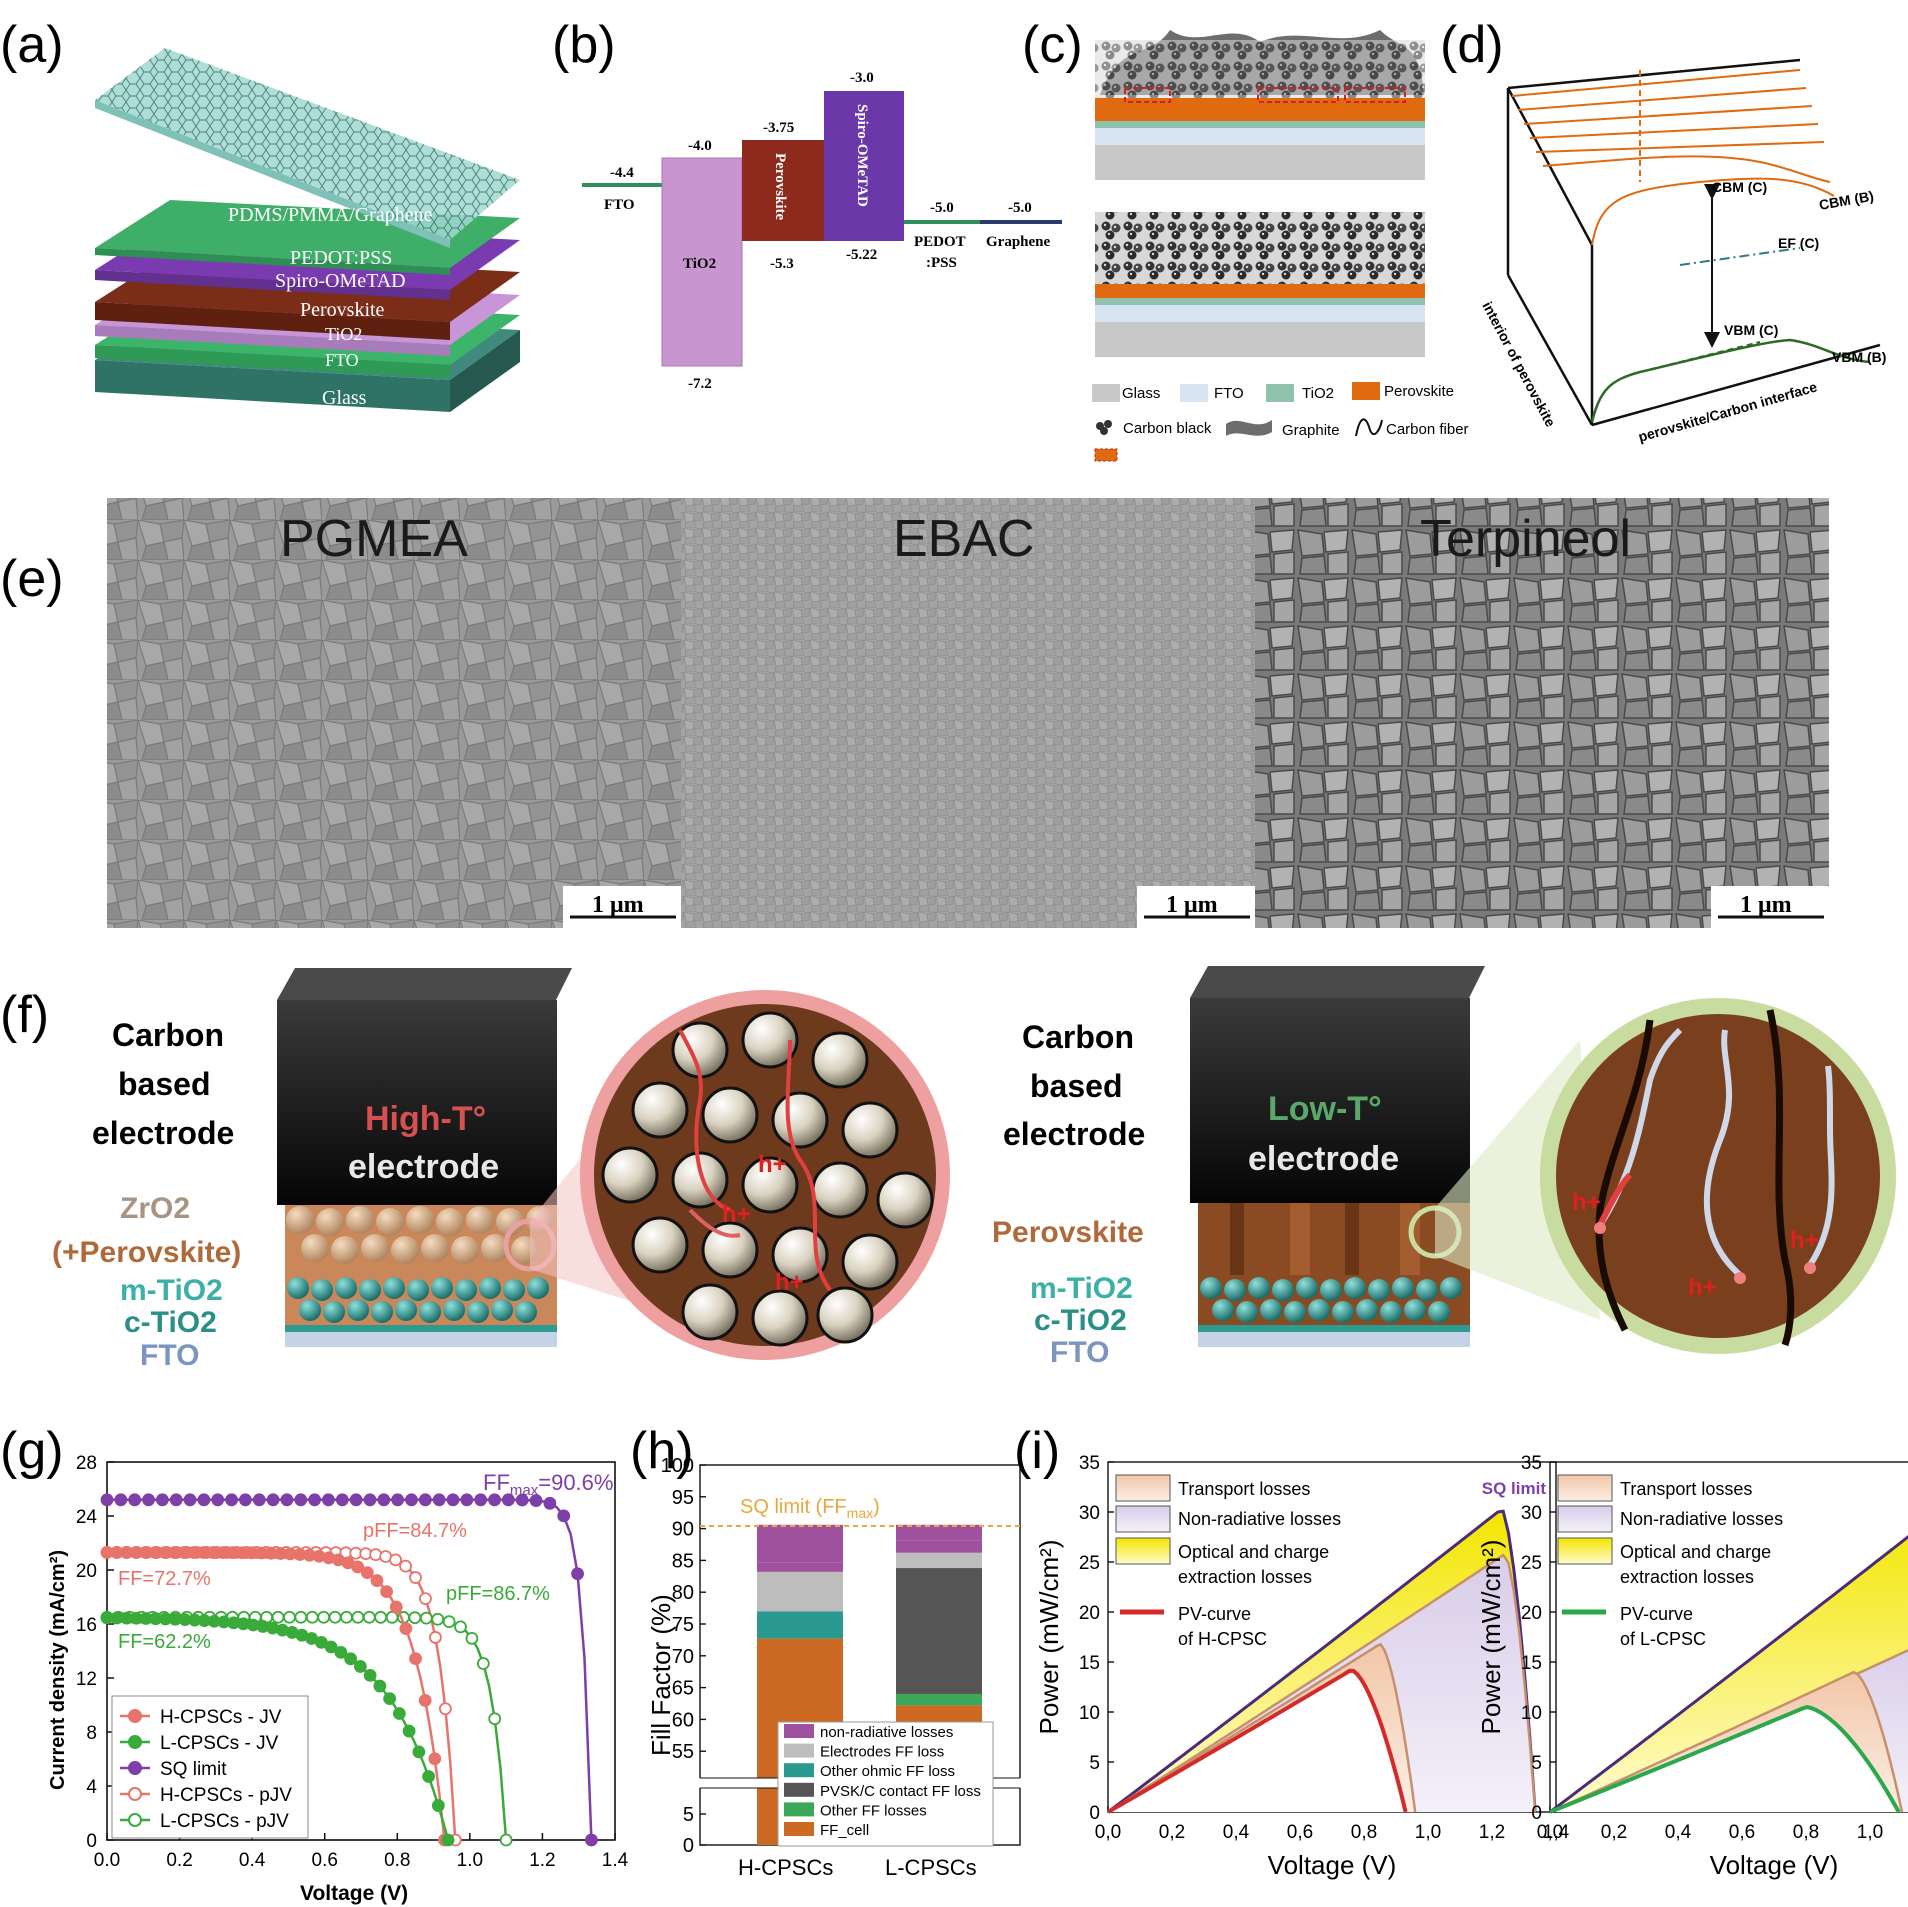 The height and width of the screenshot is (1907, 1908). I want to click on i-area-fill, so click(1257, 1741).